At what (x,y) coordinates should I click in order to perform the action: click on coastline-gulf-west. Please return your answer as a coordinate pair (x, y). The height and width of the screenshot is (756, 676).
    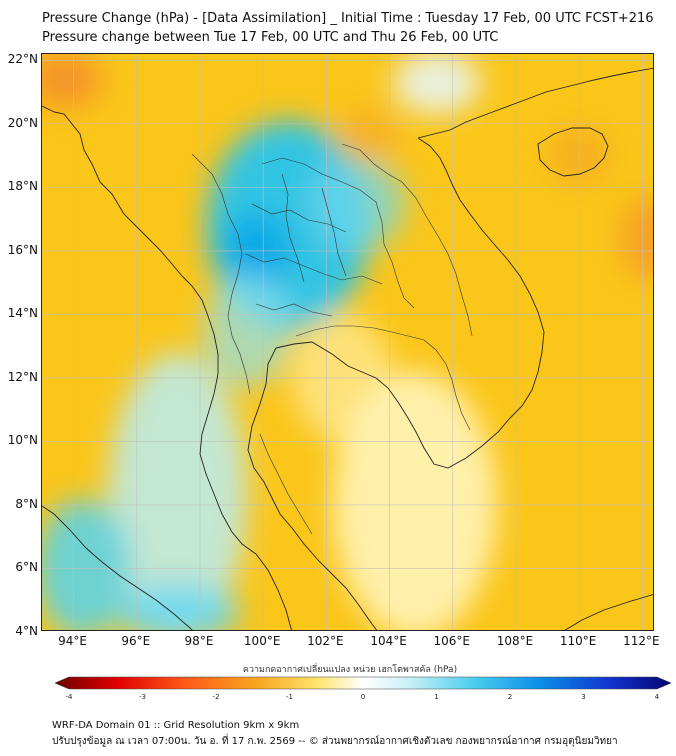
    Looking at the image, I should click on (312, 488).